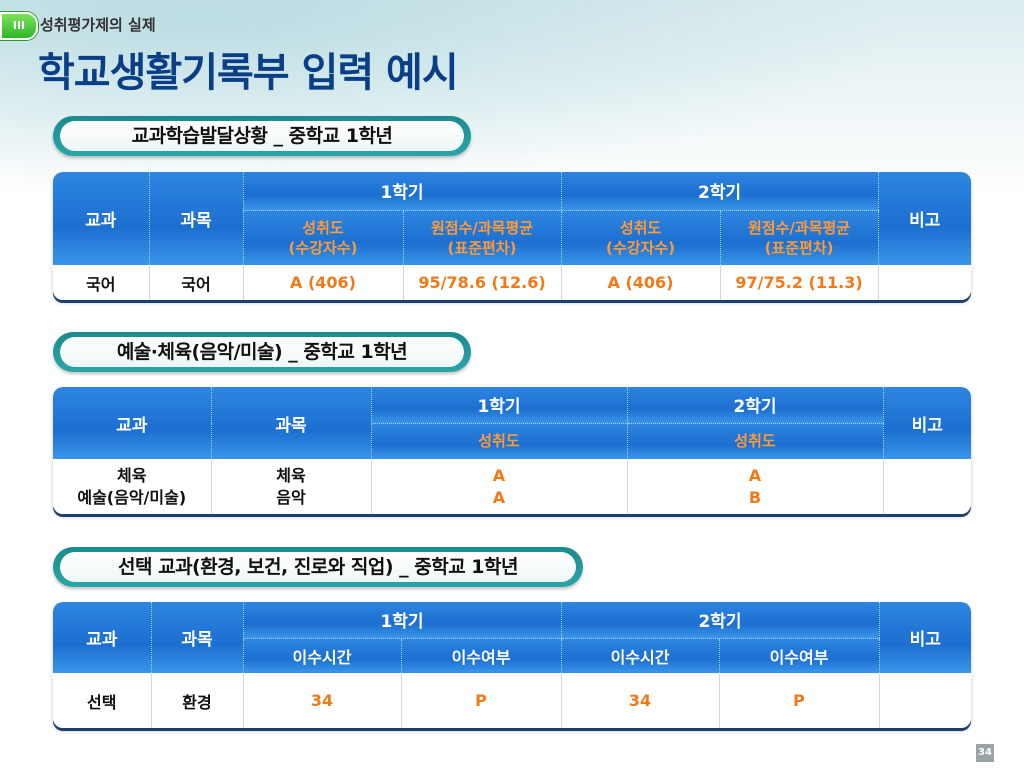 This screenshot has height=768, width=1024. I want to click on table1-caption: 교과학습발달상황 _ 중학교 1학년, so click(262, 136).